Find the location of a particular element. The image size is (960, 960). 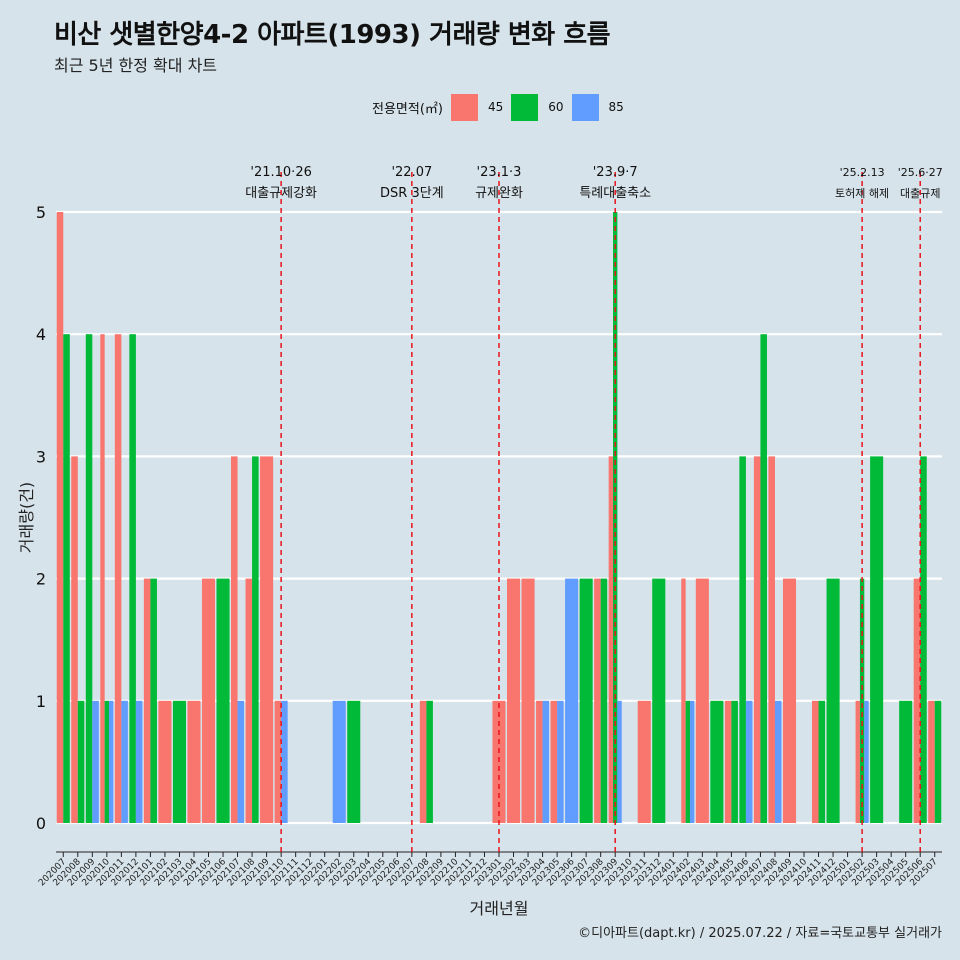

y-tick-label: 4 is located at coordinates (41, 334).